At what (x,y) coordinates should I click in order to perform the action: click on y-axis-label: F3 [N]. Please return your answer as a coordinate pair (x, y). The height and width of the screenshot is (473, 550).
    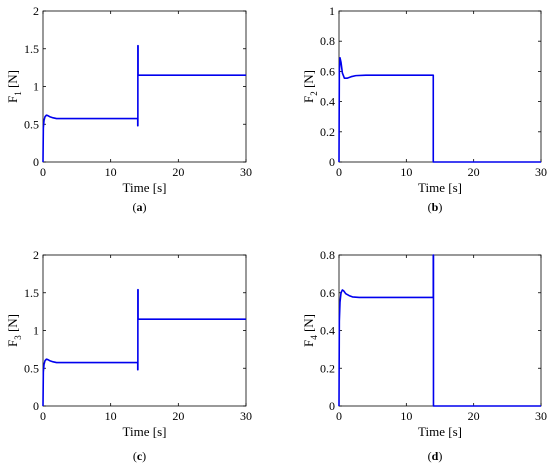
    Looking at the image, I should click on (14, 330).